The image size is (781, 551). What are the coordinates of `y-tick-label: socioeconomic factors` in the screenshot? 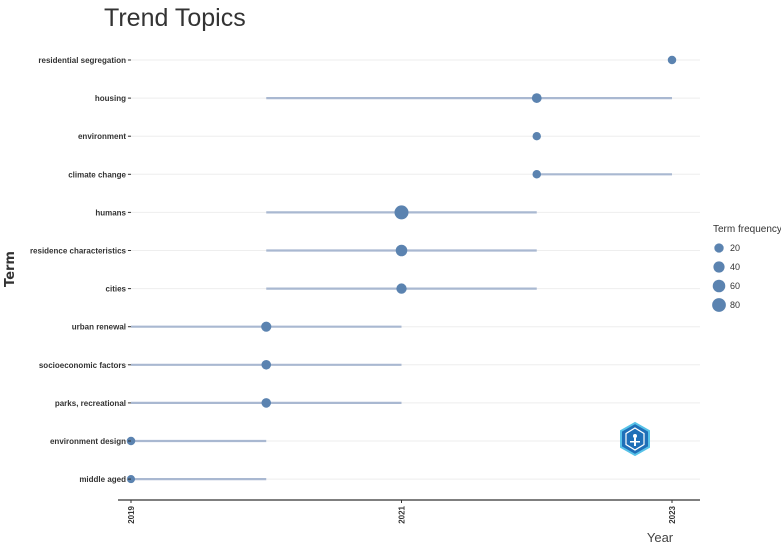 It's located at (83, 365).